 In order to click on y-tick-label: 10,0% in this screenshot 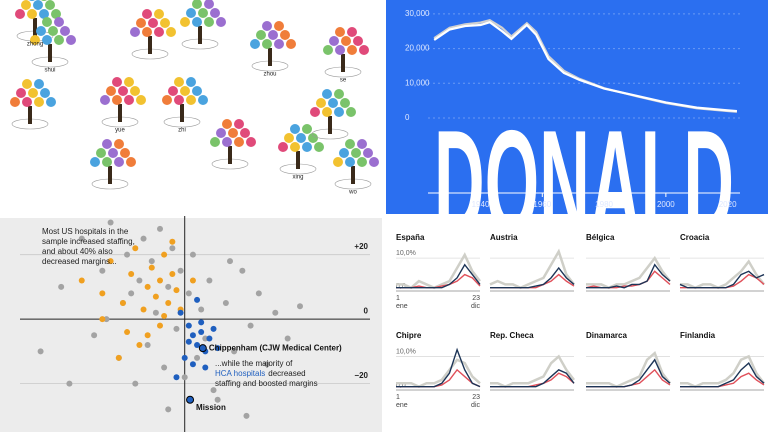, I will do `click(406, 351)`.